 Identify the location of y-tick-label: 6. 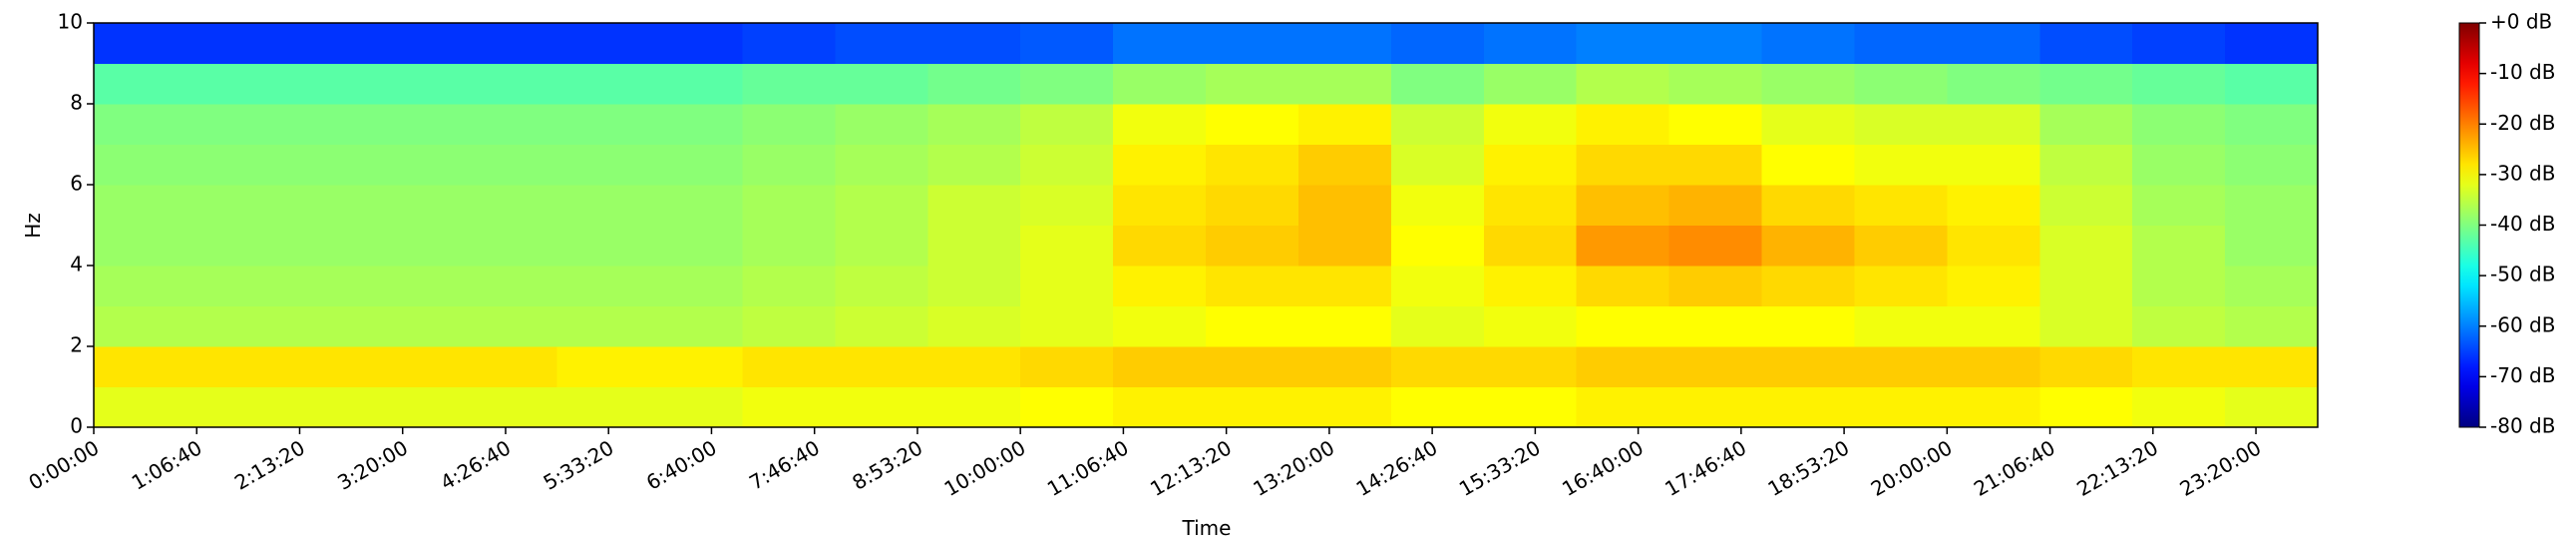
(76, 184).